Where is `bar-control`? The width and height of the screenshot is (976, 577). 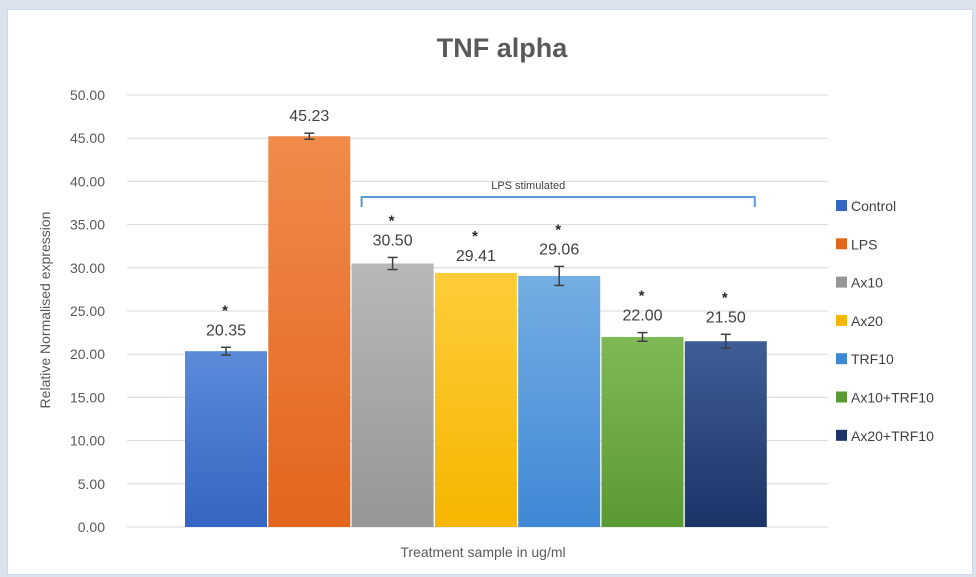
bar-control is located at coordinates (226, 439).